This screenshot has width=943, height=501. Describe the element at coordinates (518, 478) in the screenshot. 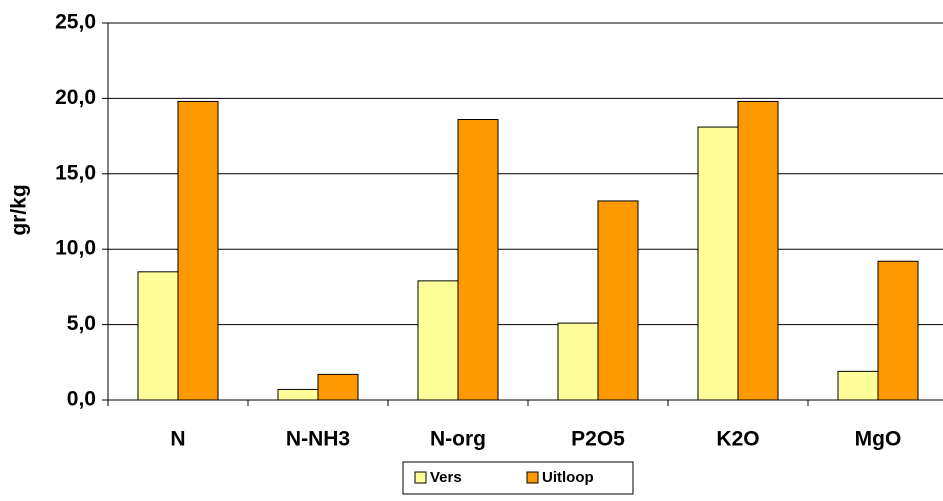

I see `legend-box` at that location.